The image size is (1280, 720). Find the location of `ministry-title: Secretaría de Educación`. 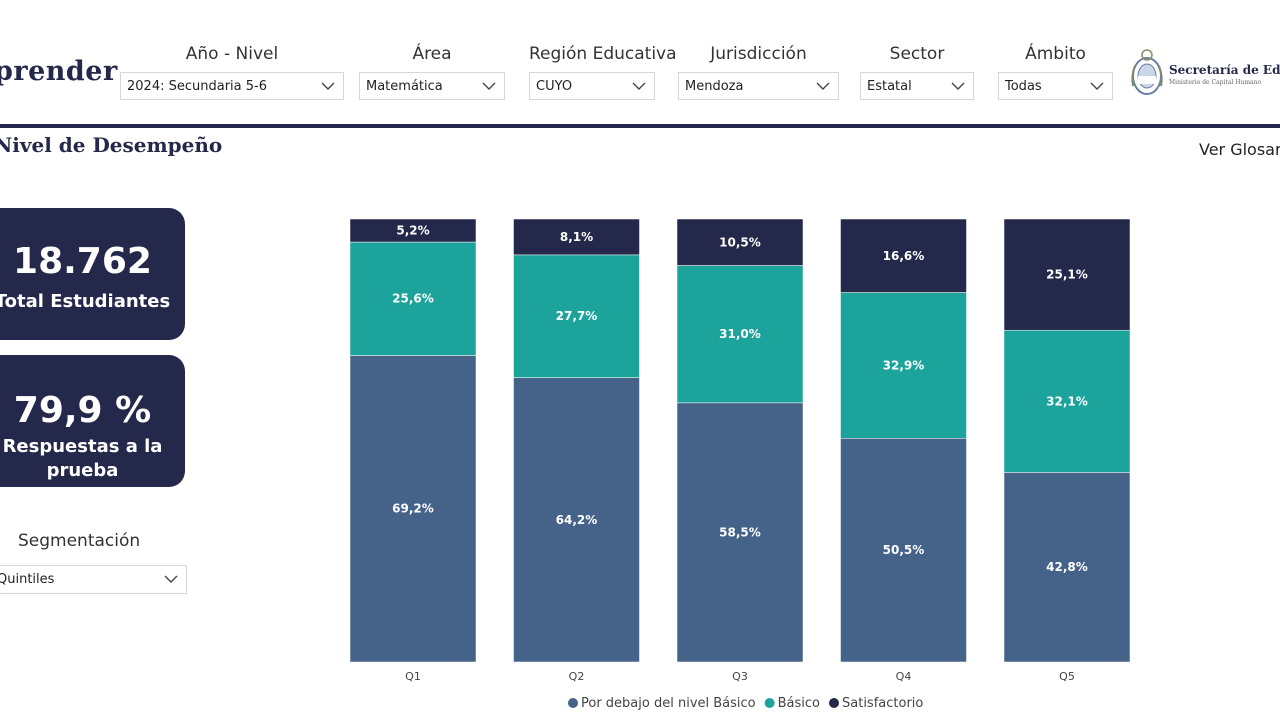

ministry-title: Secretaría de Educación is located at coordinates (1224, 70).